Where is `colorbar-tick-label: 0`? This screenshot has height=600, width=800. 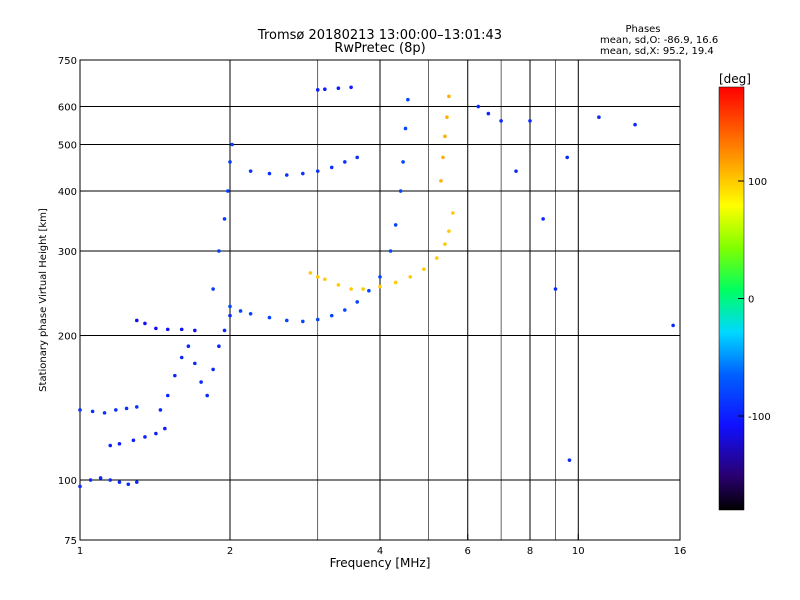
colorbar-tick-label: 0 is located at coordinates (751, 300).